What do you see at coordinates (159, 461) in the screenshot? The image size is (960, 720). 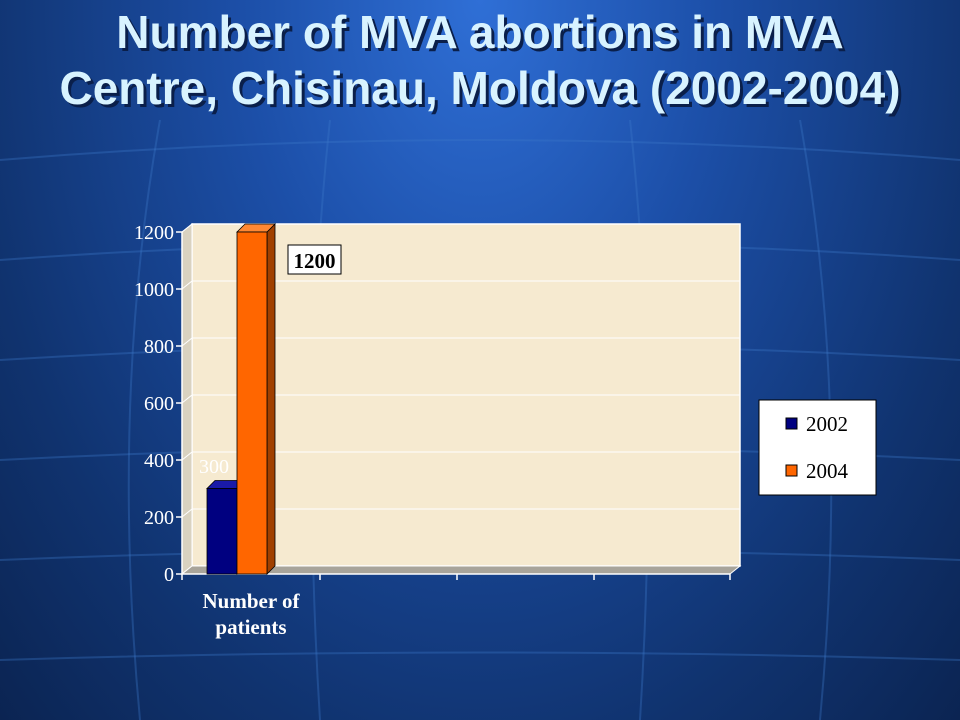 I see `y-tick-label: 400` at bounding box center [159, 461].